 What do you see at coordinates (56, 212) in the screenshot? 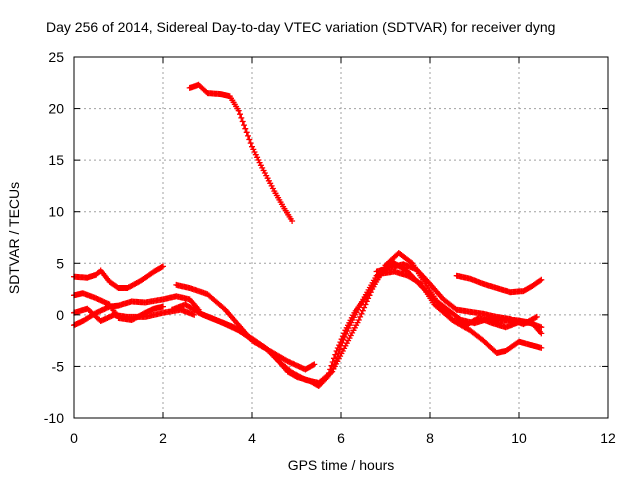
I see `y-tick-label: 10` at bounding box center [56, 212].